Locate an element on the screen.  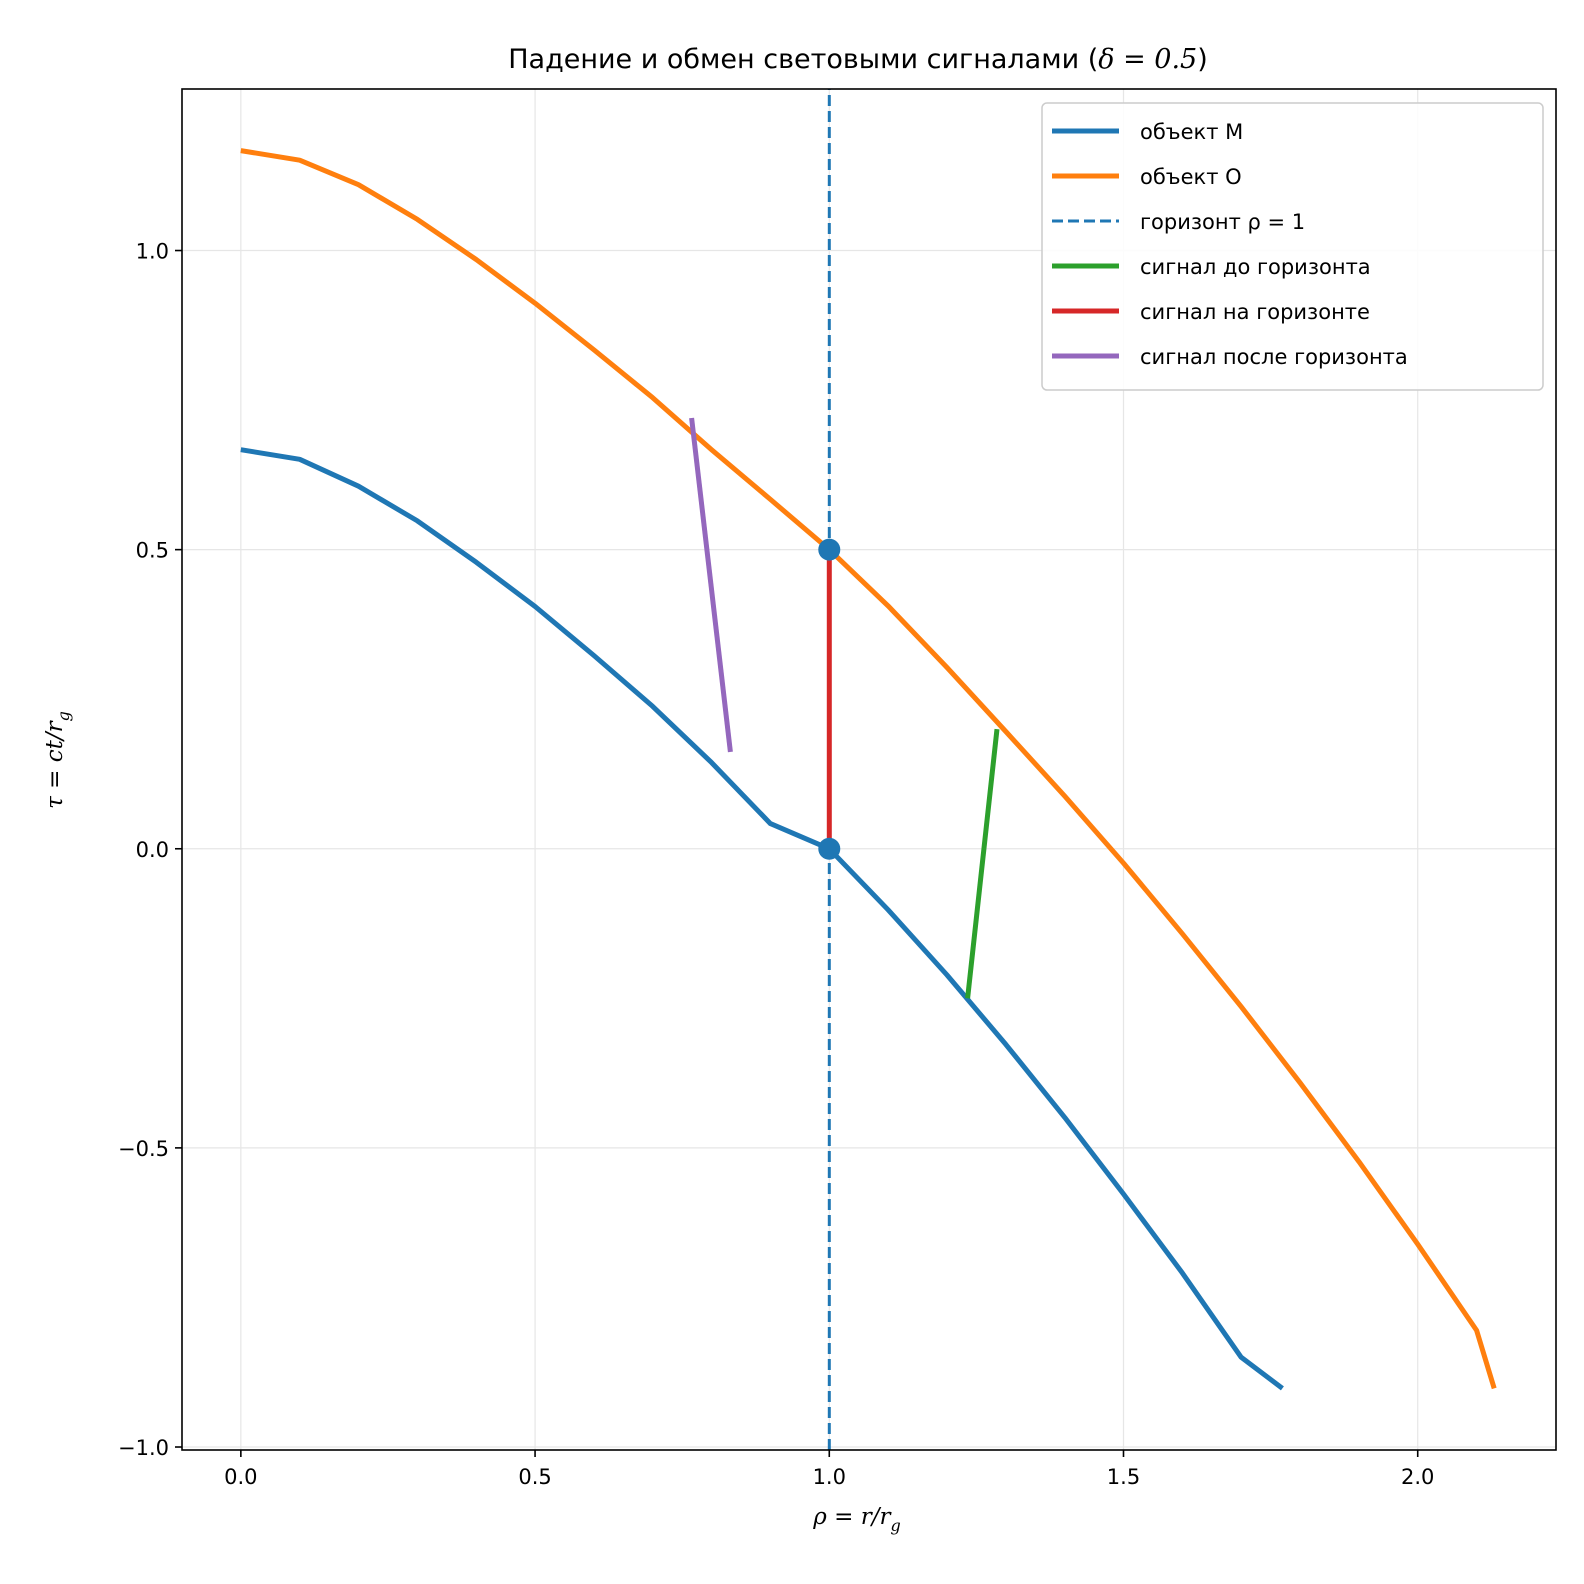
legend-label-2: горизонт ρ = 1 is located at coordinates (1222, 222).